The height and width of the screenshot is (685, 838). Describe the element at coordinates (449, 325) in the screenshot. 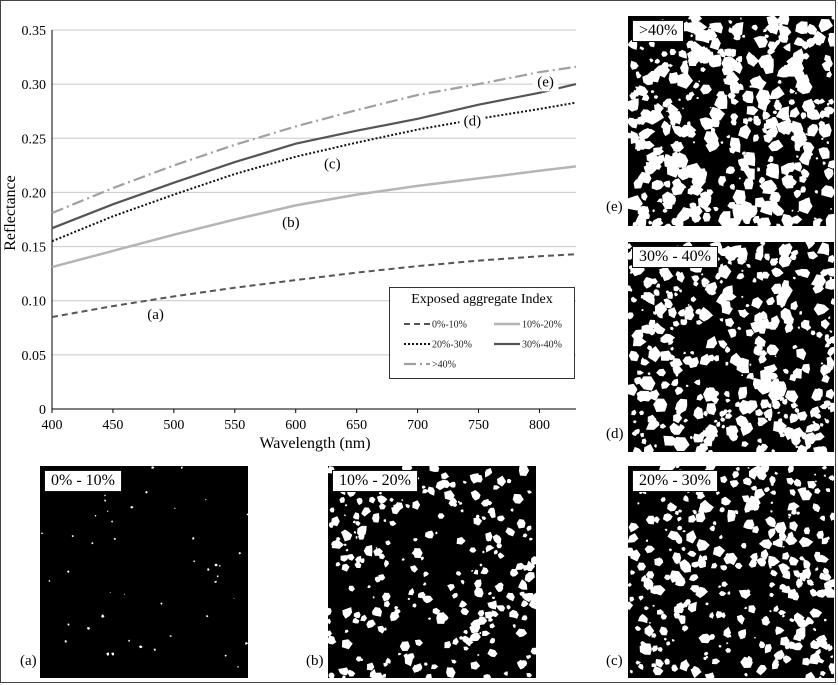

I see `legend-entry: 0%-10%` at that location.